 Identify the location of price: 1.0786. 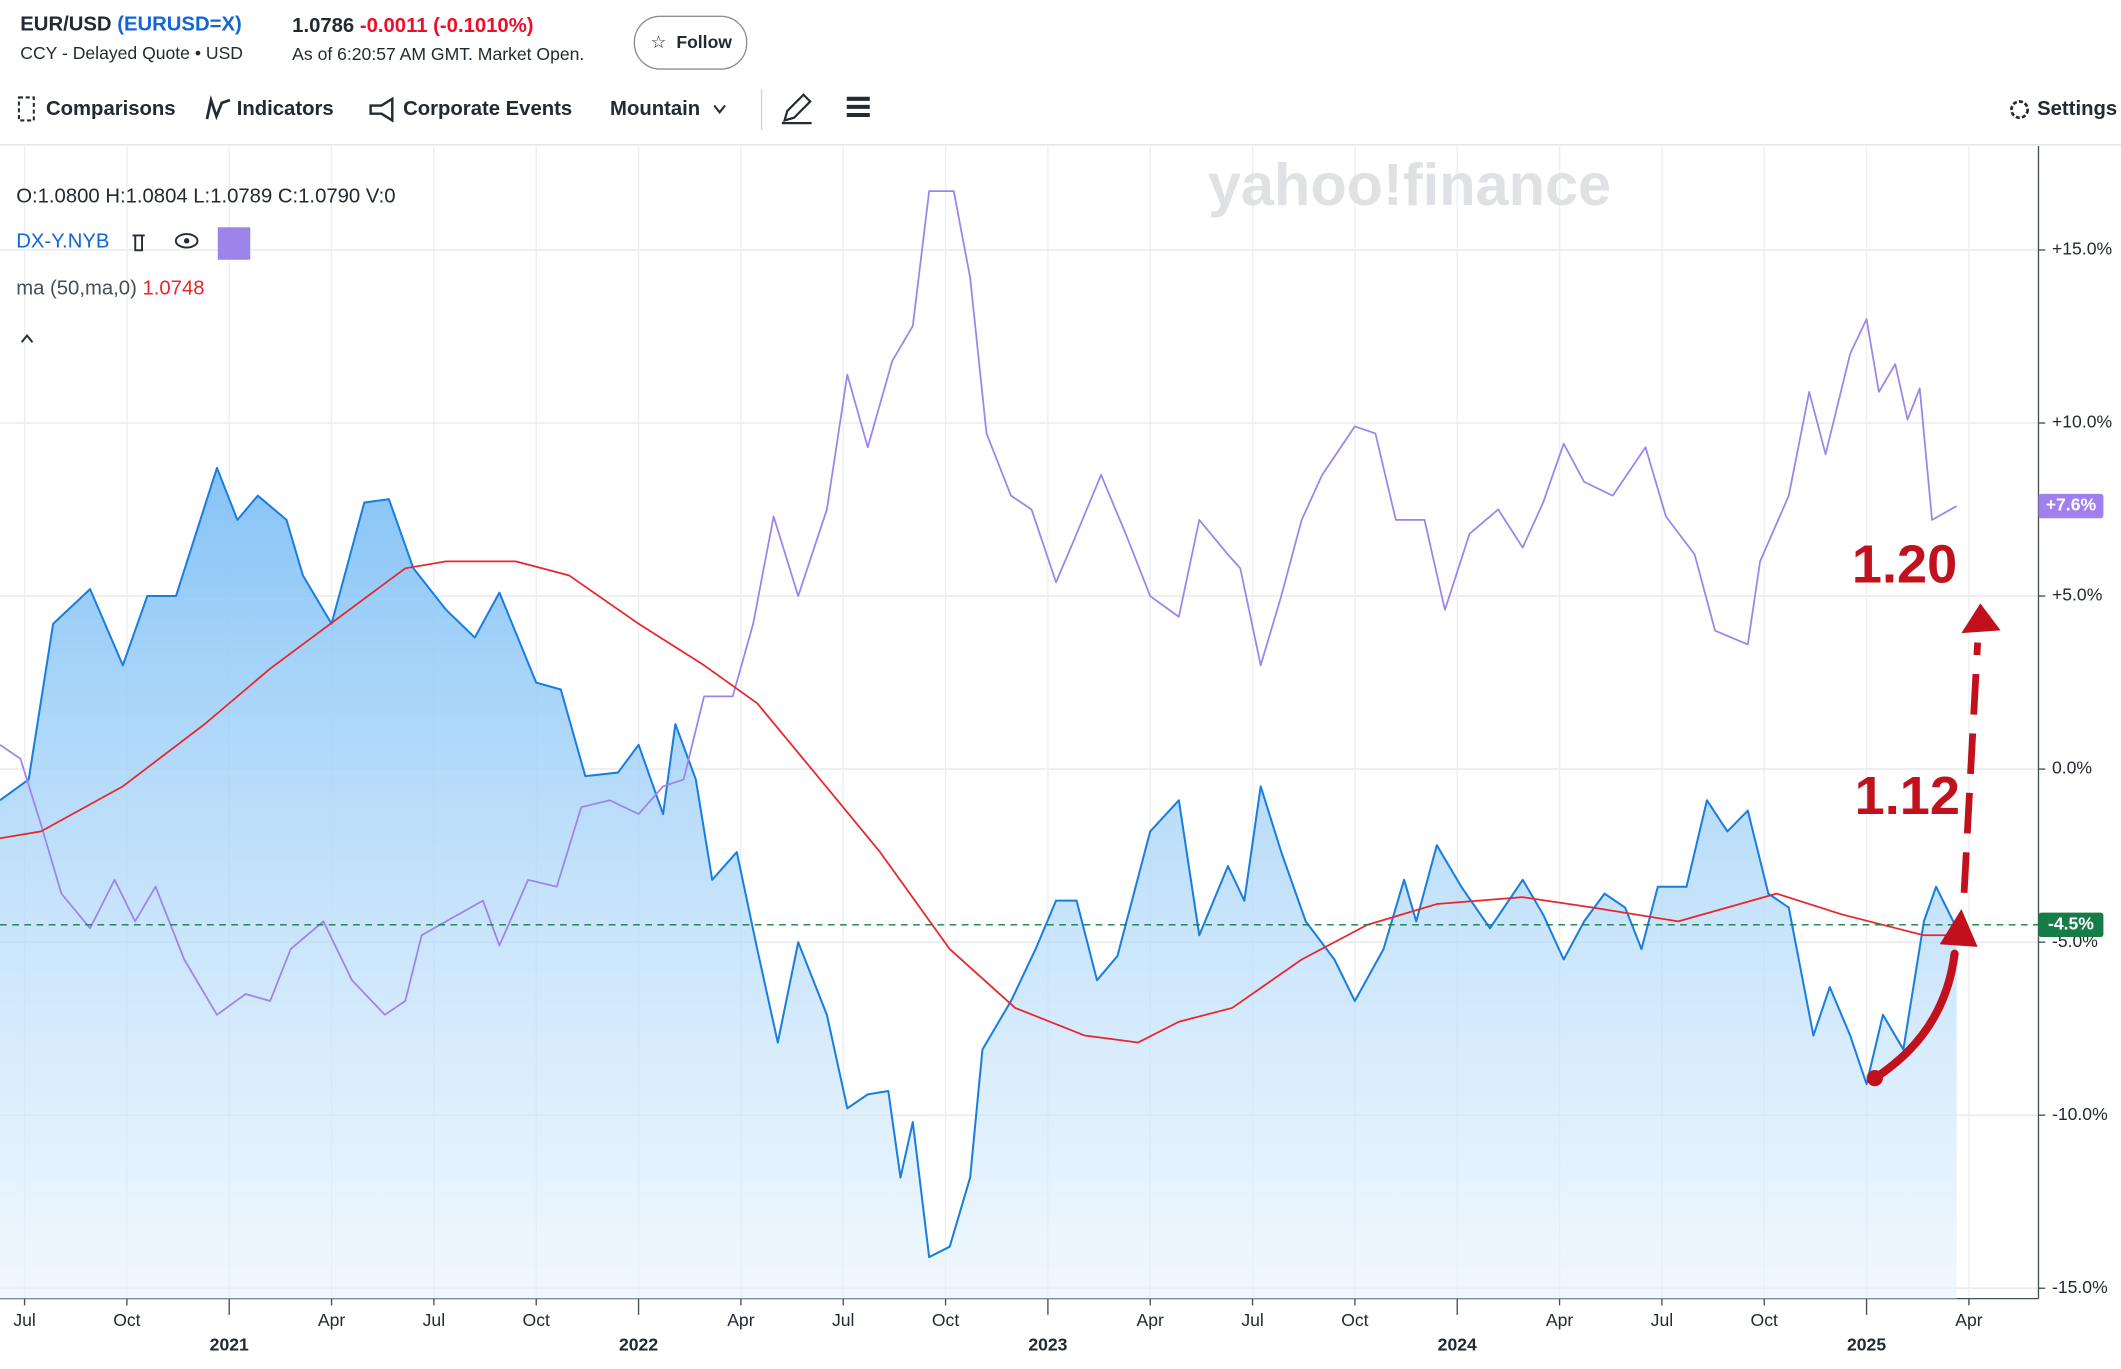
(323, 26).